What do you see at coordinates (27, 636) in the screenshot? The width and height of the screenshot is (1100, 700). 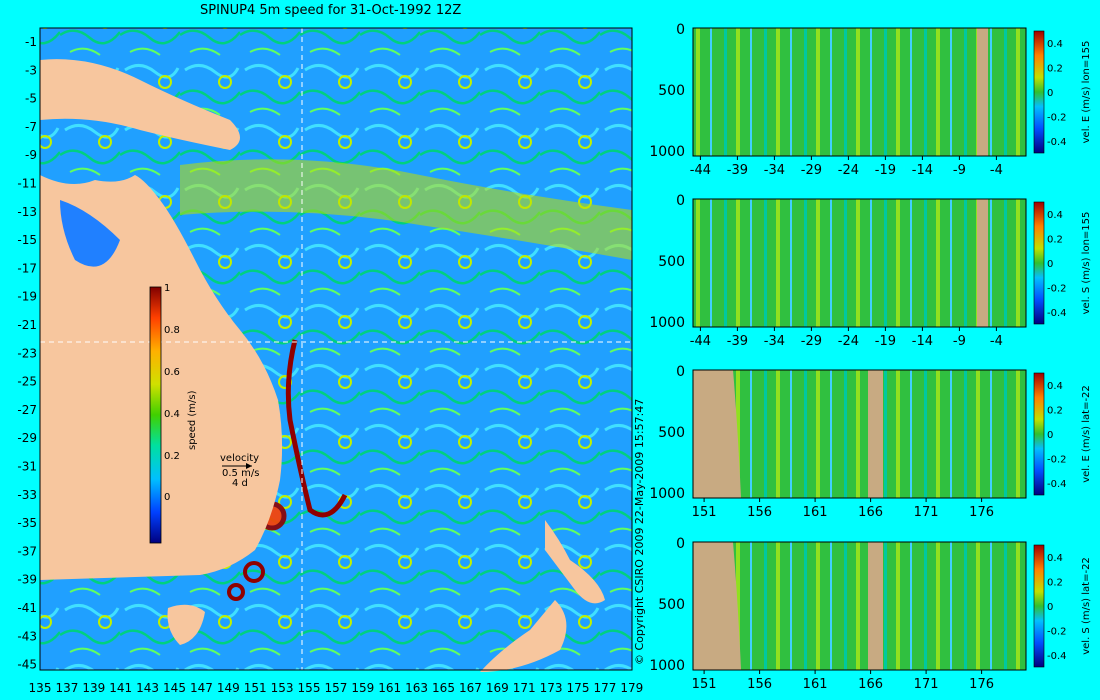 I see `lat-tick-label: -43` at bounding box center [27, 636].